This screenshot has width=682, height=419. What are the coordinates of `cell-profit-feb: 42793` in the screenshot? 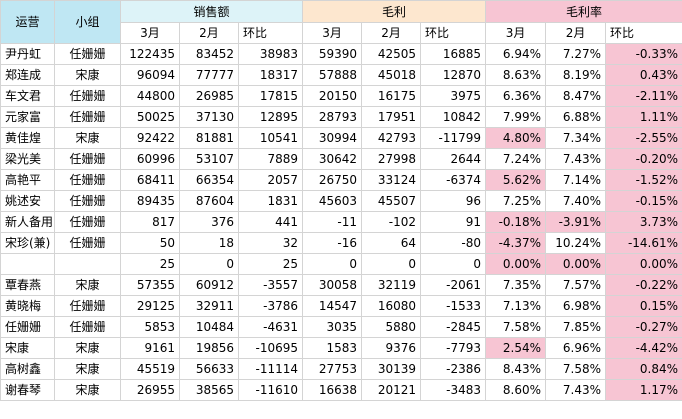 It's located at (391, 138).